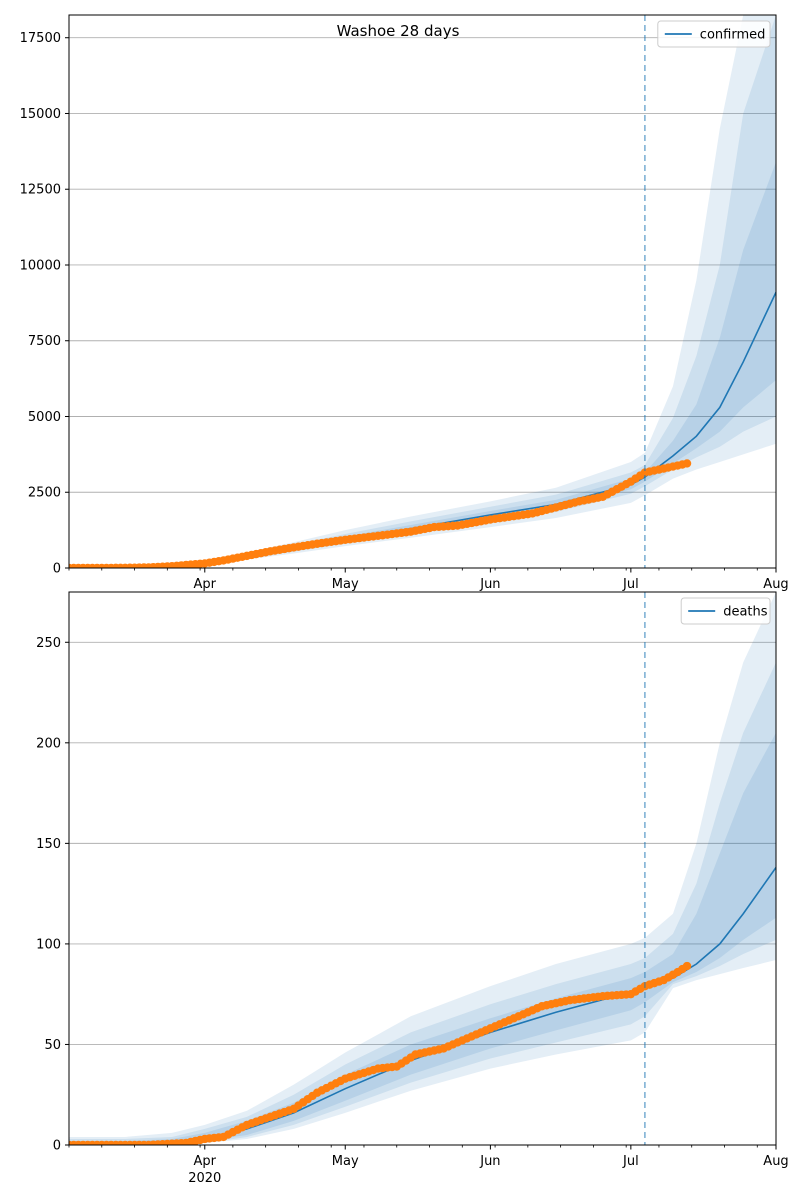 The height and width of the screenshot is (1200, 800). I want to click on legend-label: deaths, so click(745, 612).